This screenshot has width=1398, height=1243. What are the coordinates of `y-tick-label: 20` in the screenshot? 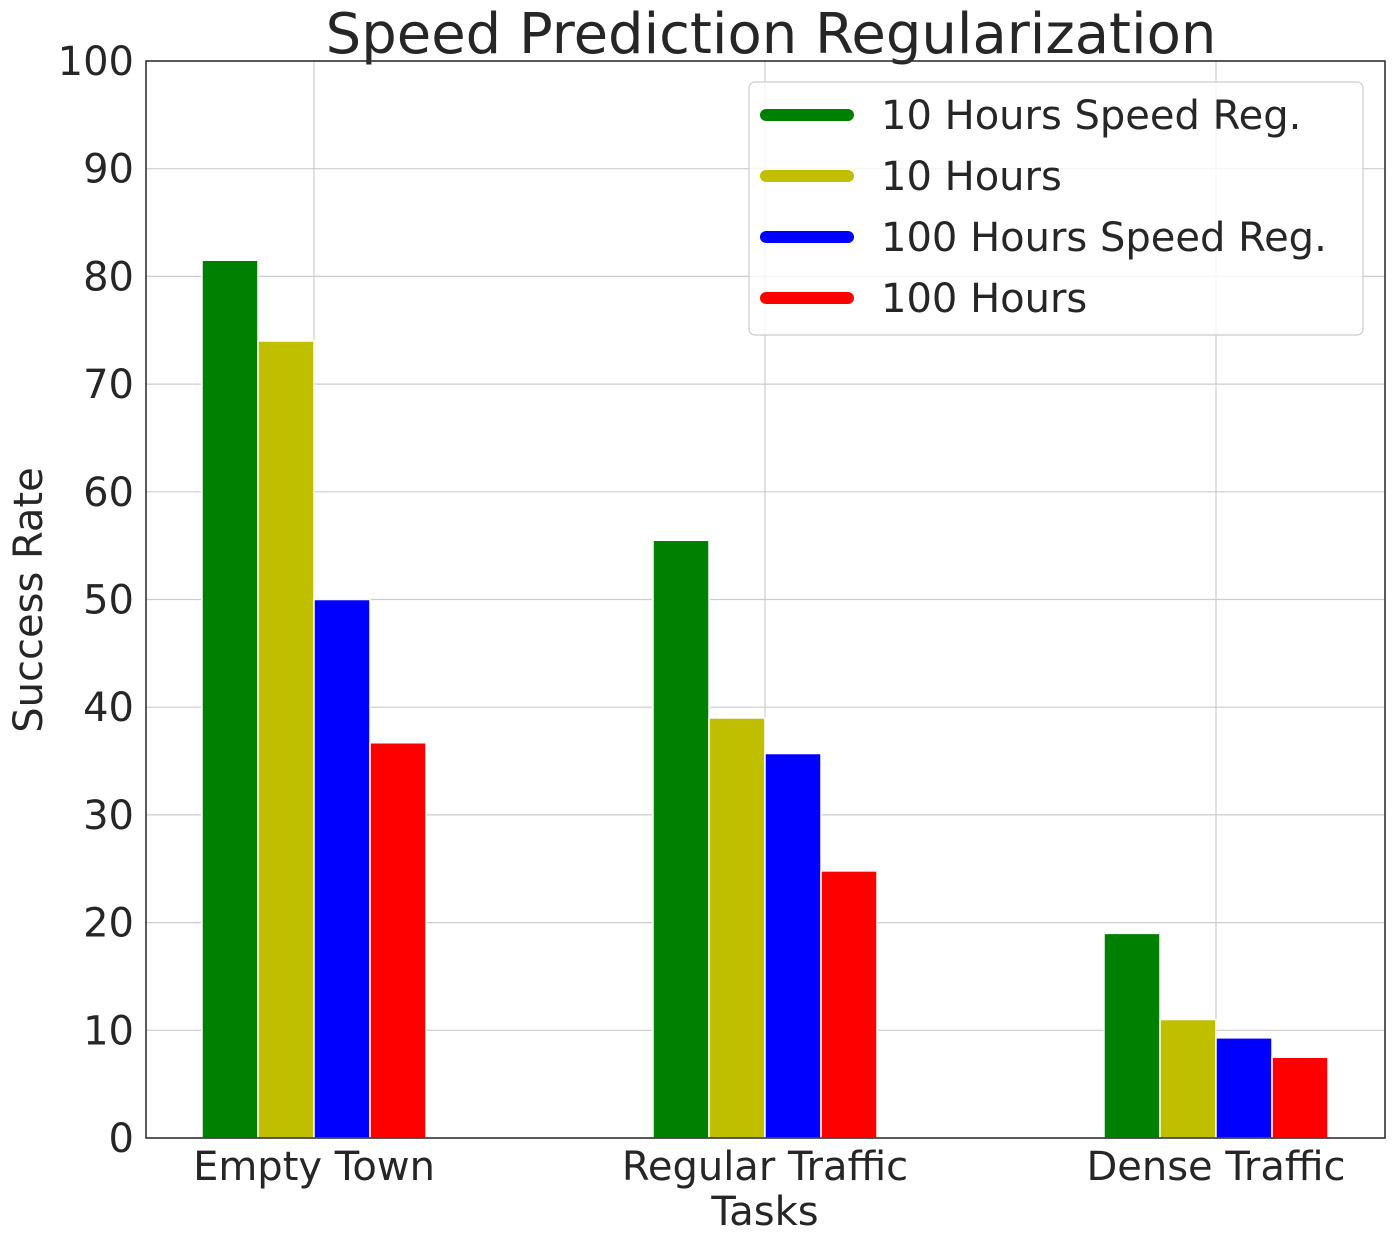 It's located at (108, 924).